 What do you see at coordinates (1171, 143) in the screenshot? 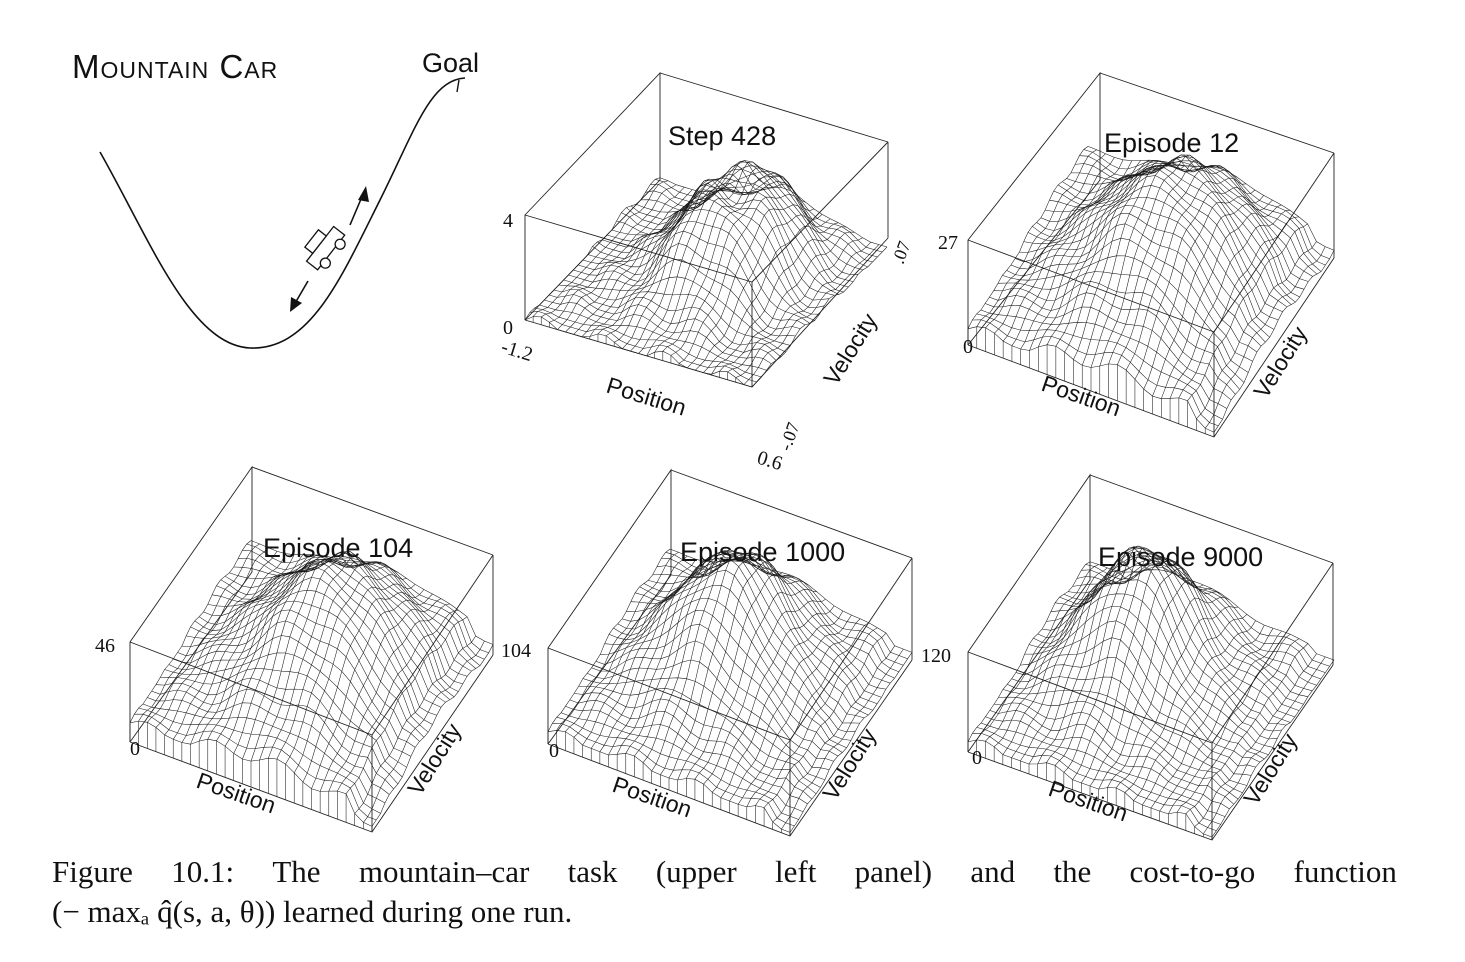
I see `panel-title: Episode 12` at bounding box center [1171, 143].